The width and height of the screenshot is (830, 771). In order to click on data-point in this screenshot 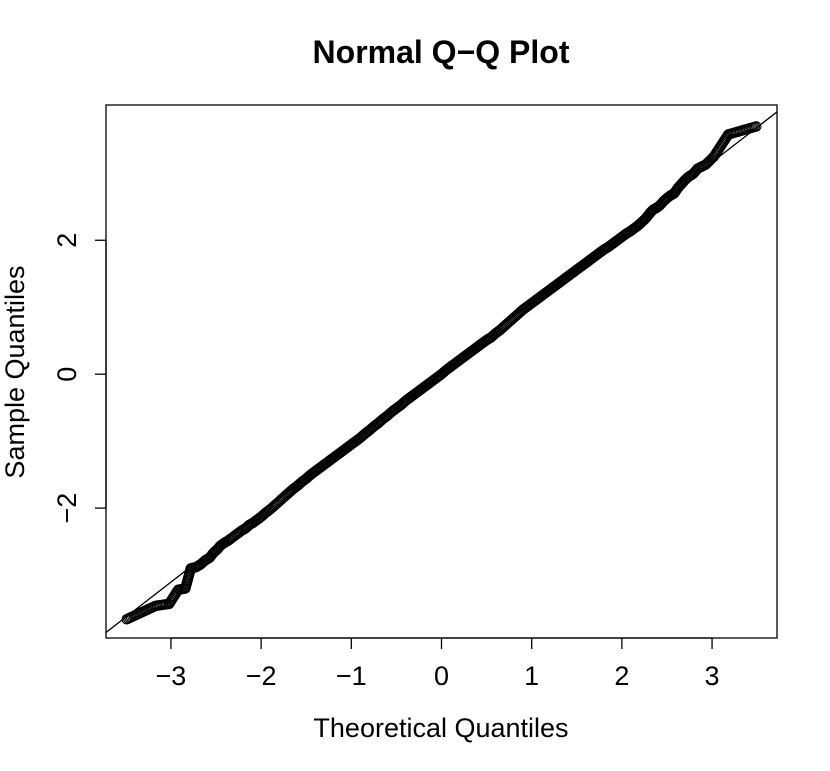, I will do `click(756, 126)`.